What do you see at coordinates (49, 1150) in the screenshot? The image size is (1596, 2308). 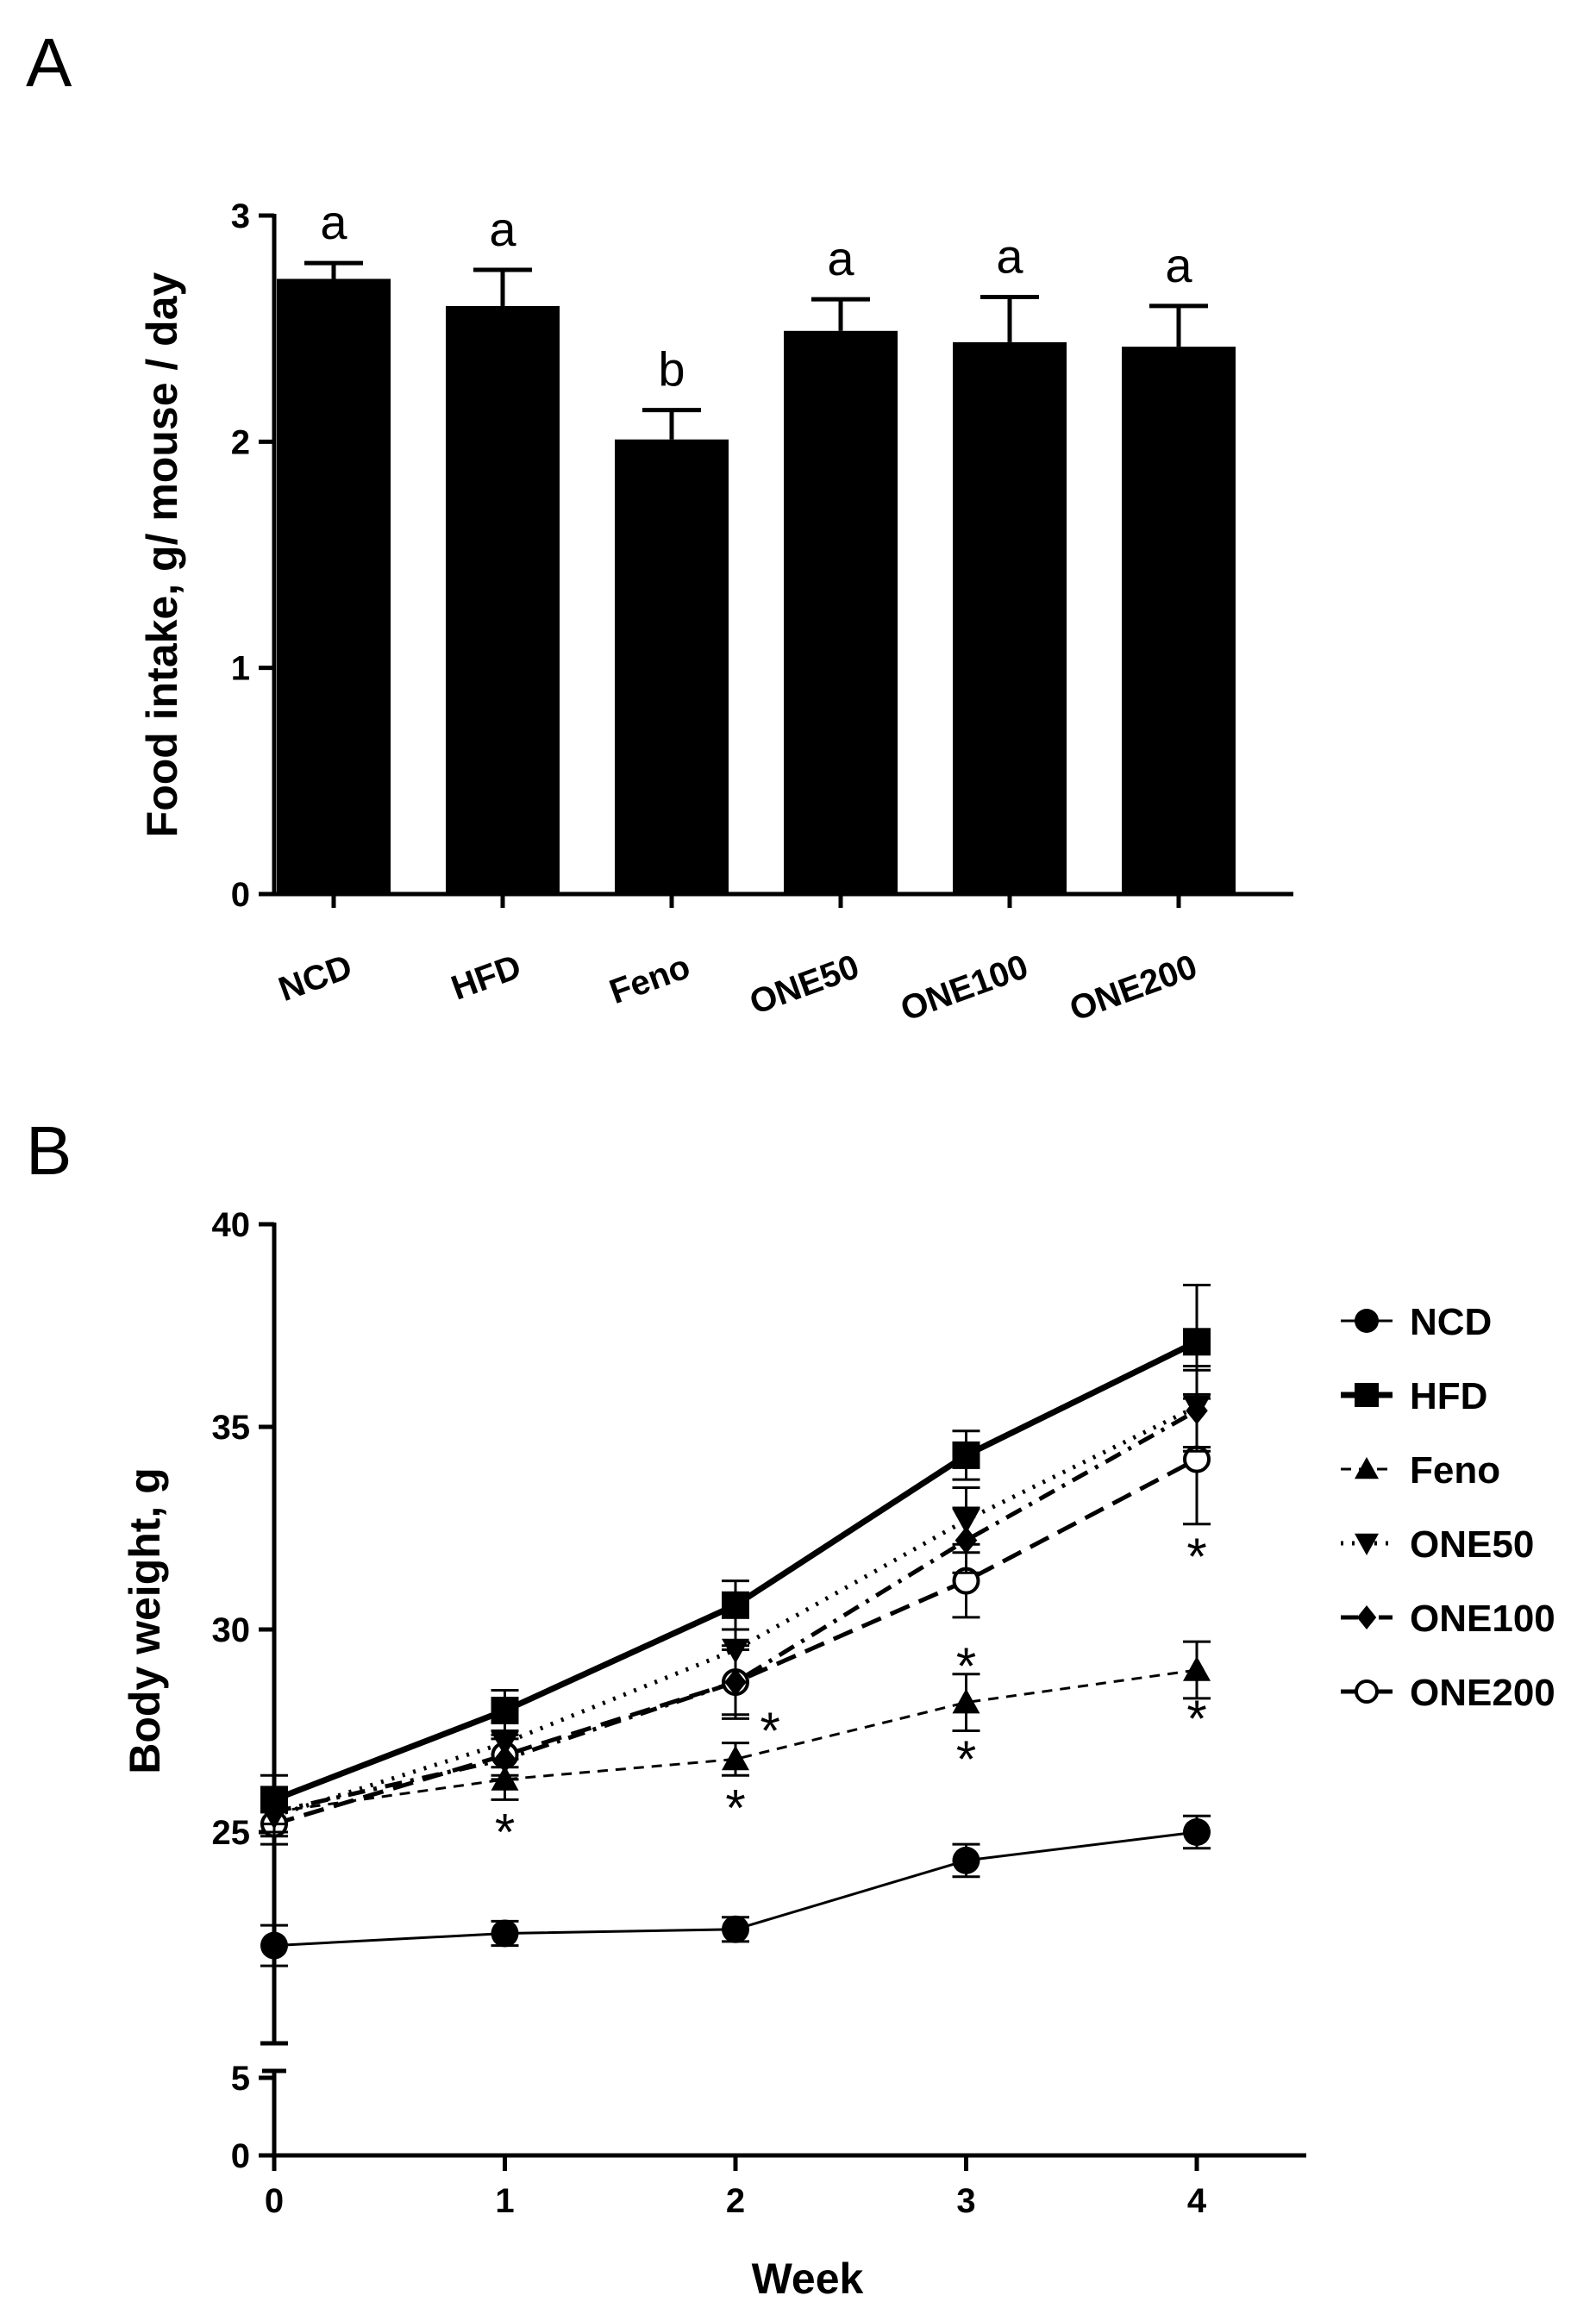 I see `panel-label-b: B` at bounding box center [49, 1150].